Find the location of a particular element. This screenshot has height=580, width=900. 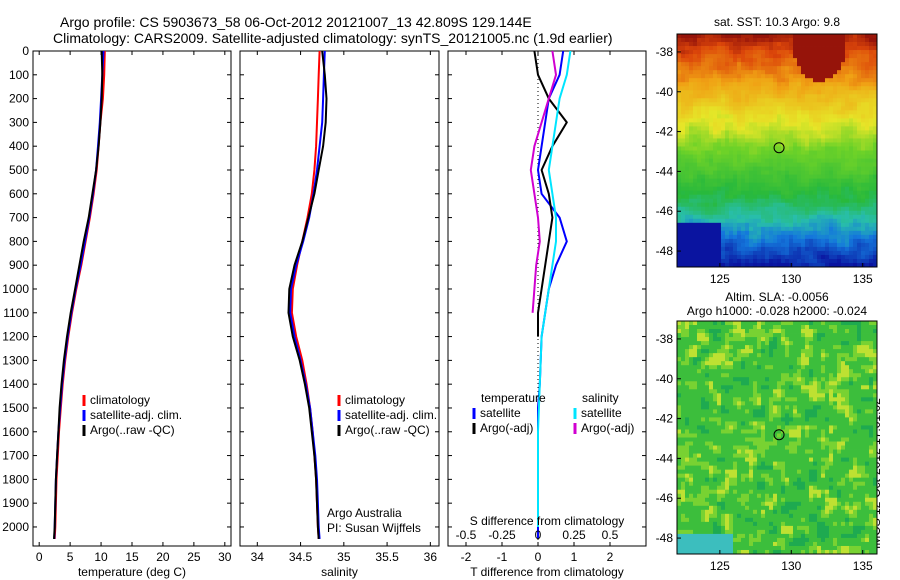

y-tick-label: 1800 is located at coordinates (15, 479).